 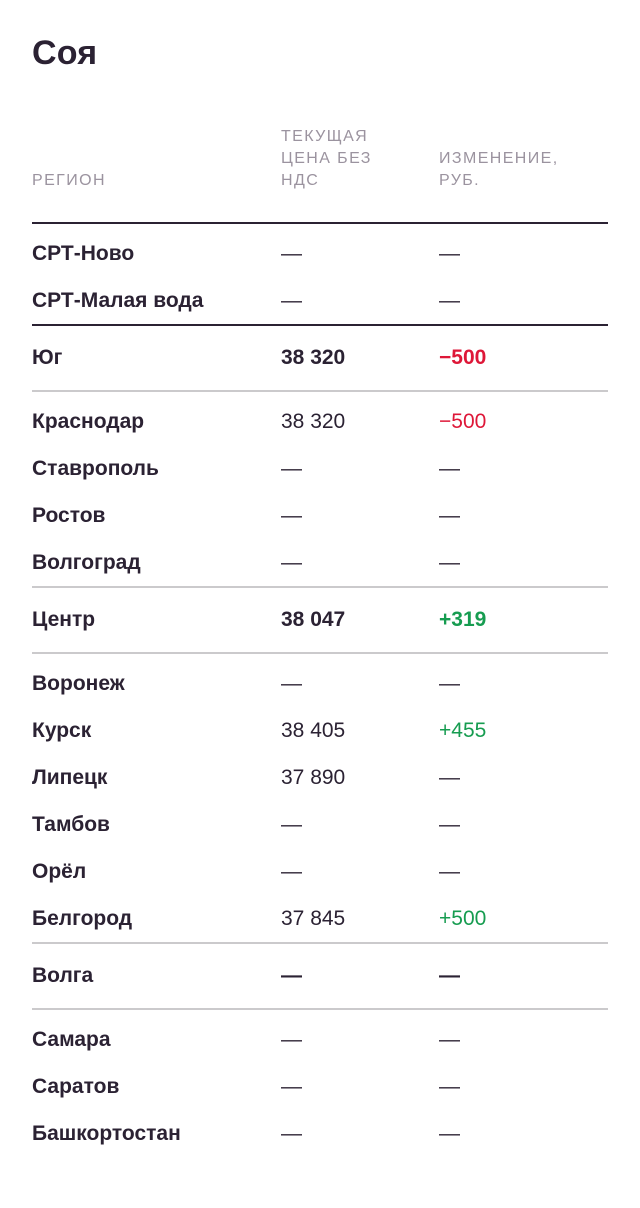 What do you see at coordinates (88, 421) in the screenshot?
I see `region-name: Краснодар` at bounding box center [88, 421].